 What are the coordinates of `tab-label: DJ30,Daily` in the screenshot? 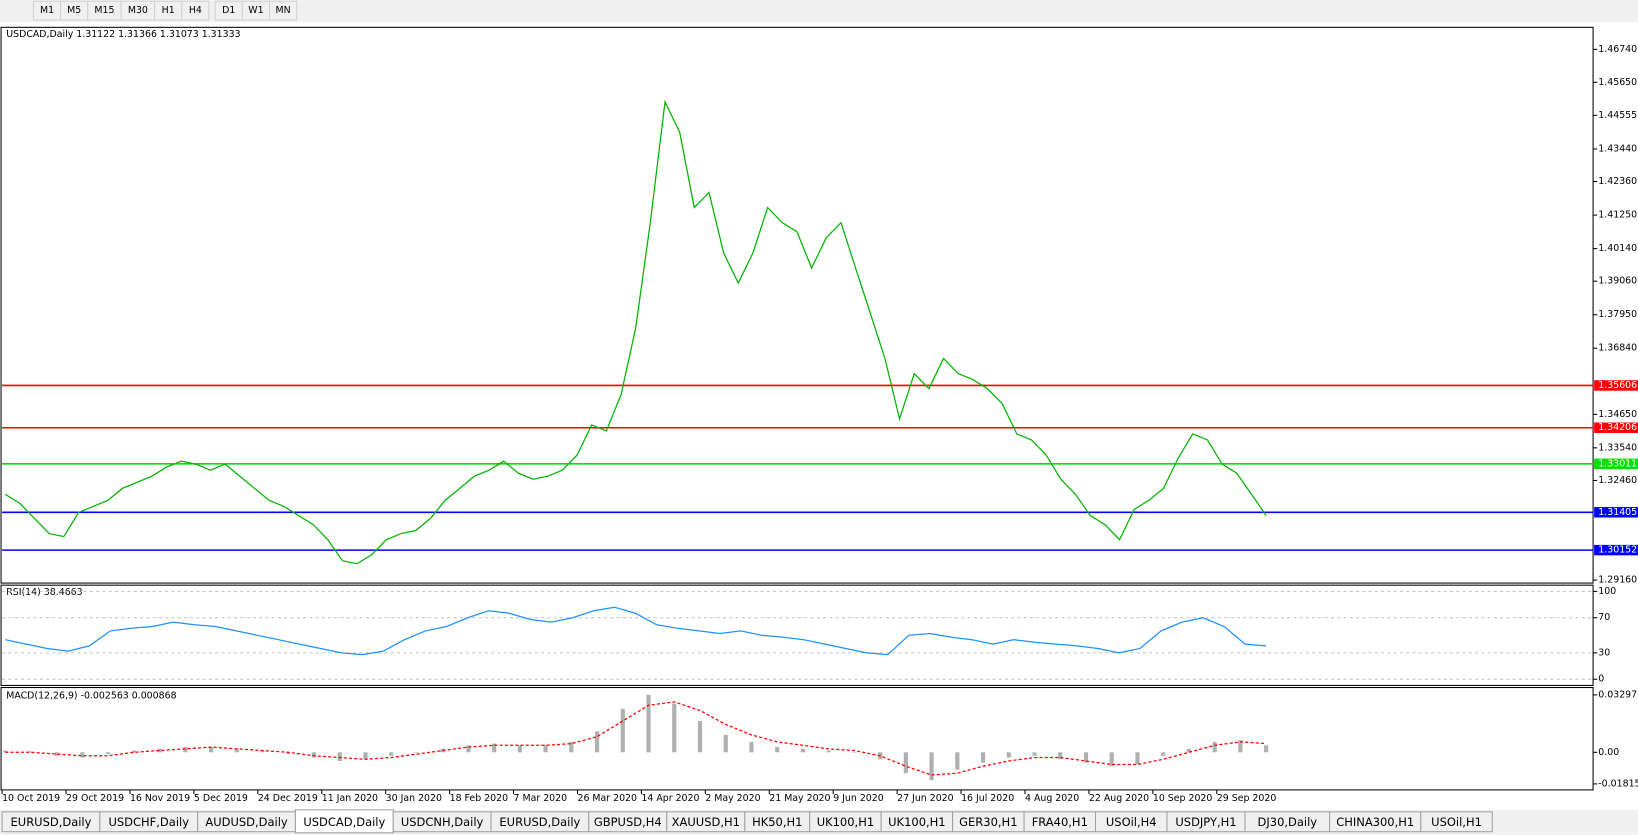 It's located at (1288, 822).